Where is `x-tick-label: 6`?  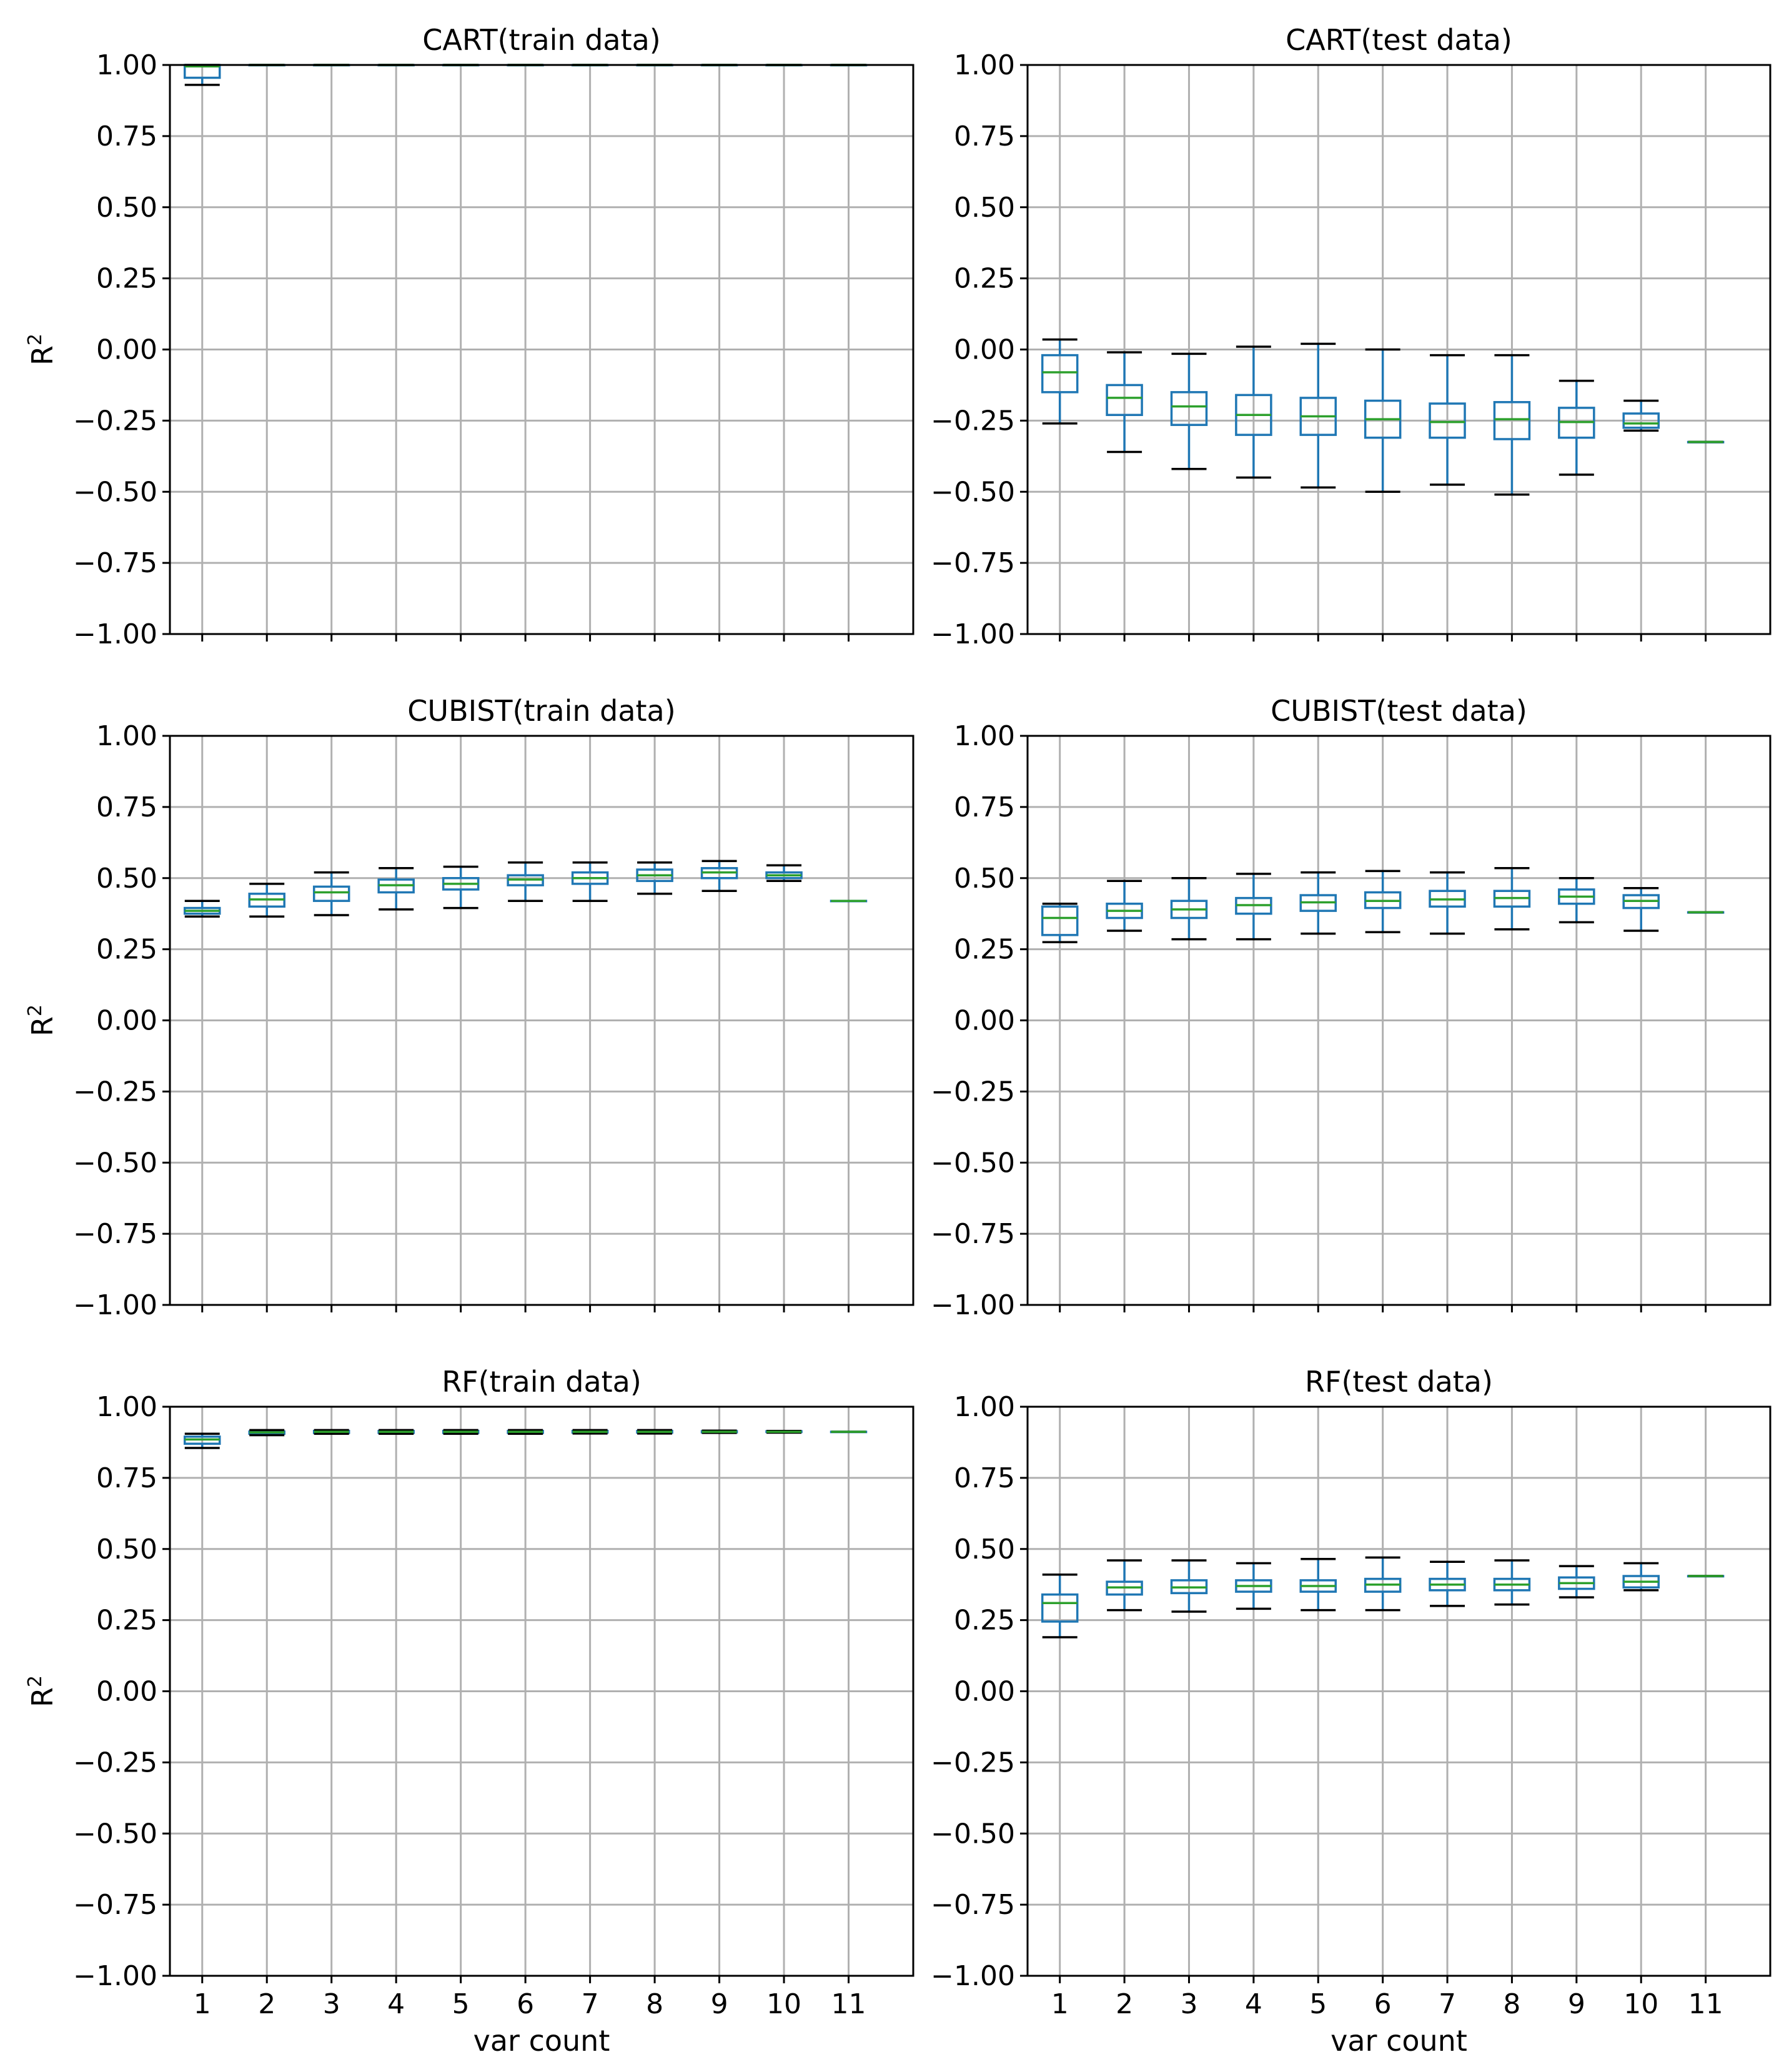
x-tick-label: 6 is located at coordinates (525, 2004).